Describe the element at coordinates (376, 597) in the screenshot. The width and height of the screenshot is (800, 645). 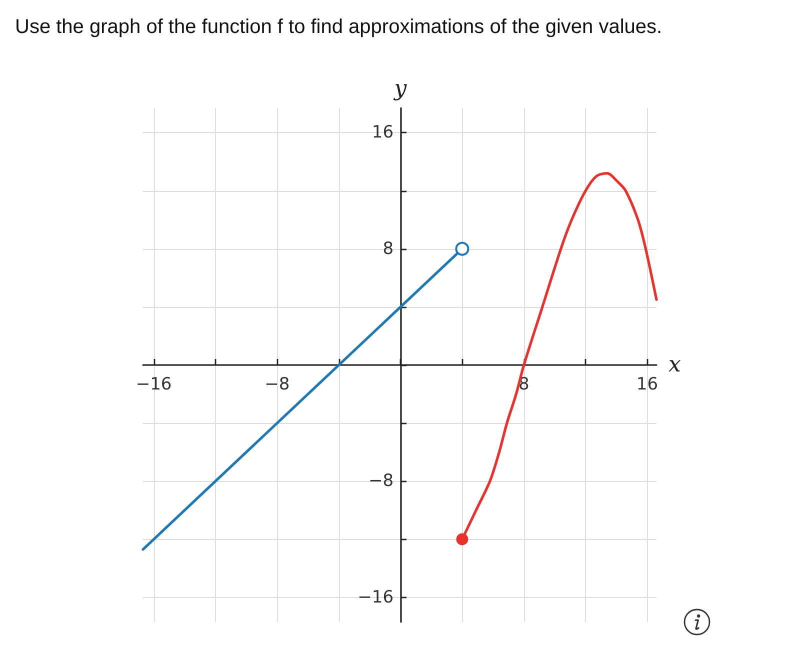
I see `y-tick-label: −16` at that location.